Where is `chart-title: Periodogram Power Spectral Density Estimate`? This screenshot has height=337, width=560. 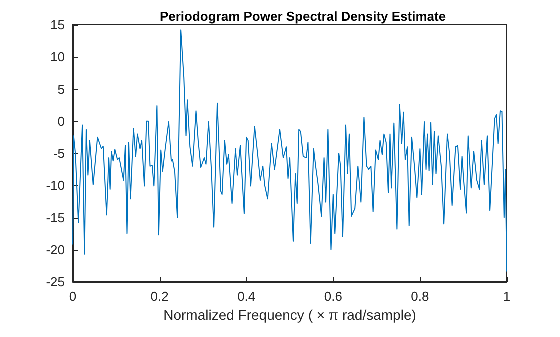
chart-title: Periodogram Power Spectral Density Estimate is located at coordinates (303, 16).